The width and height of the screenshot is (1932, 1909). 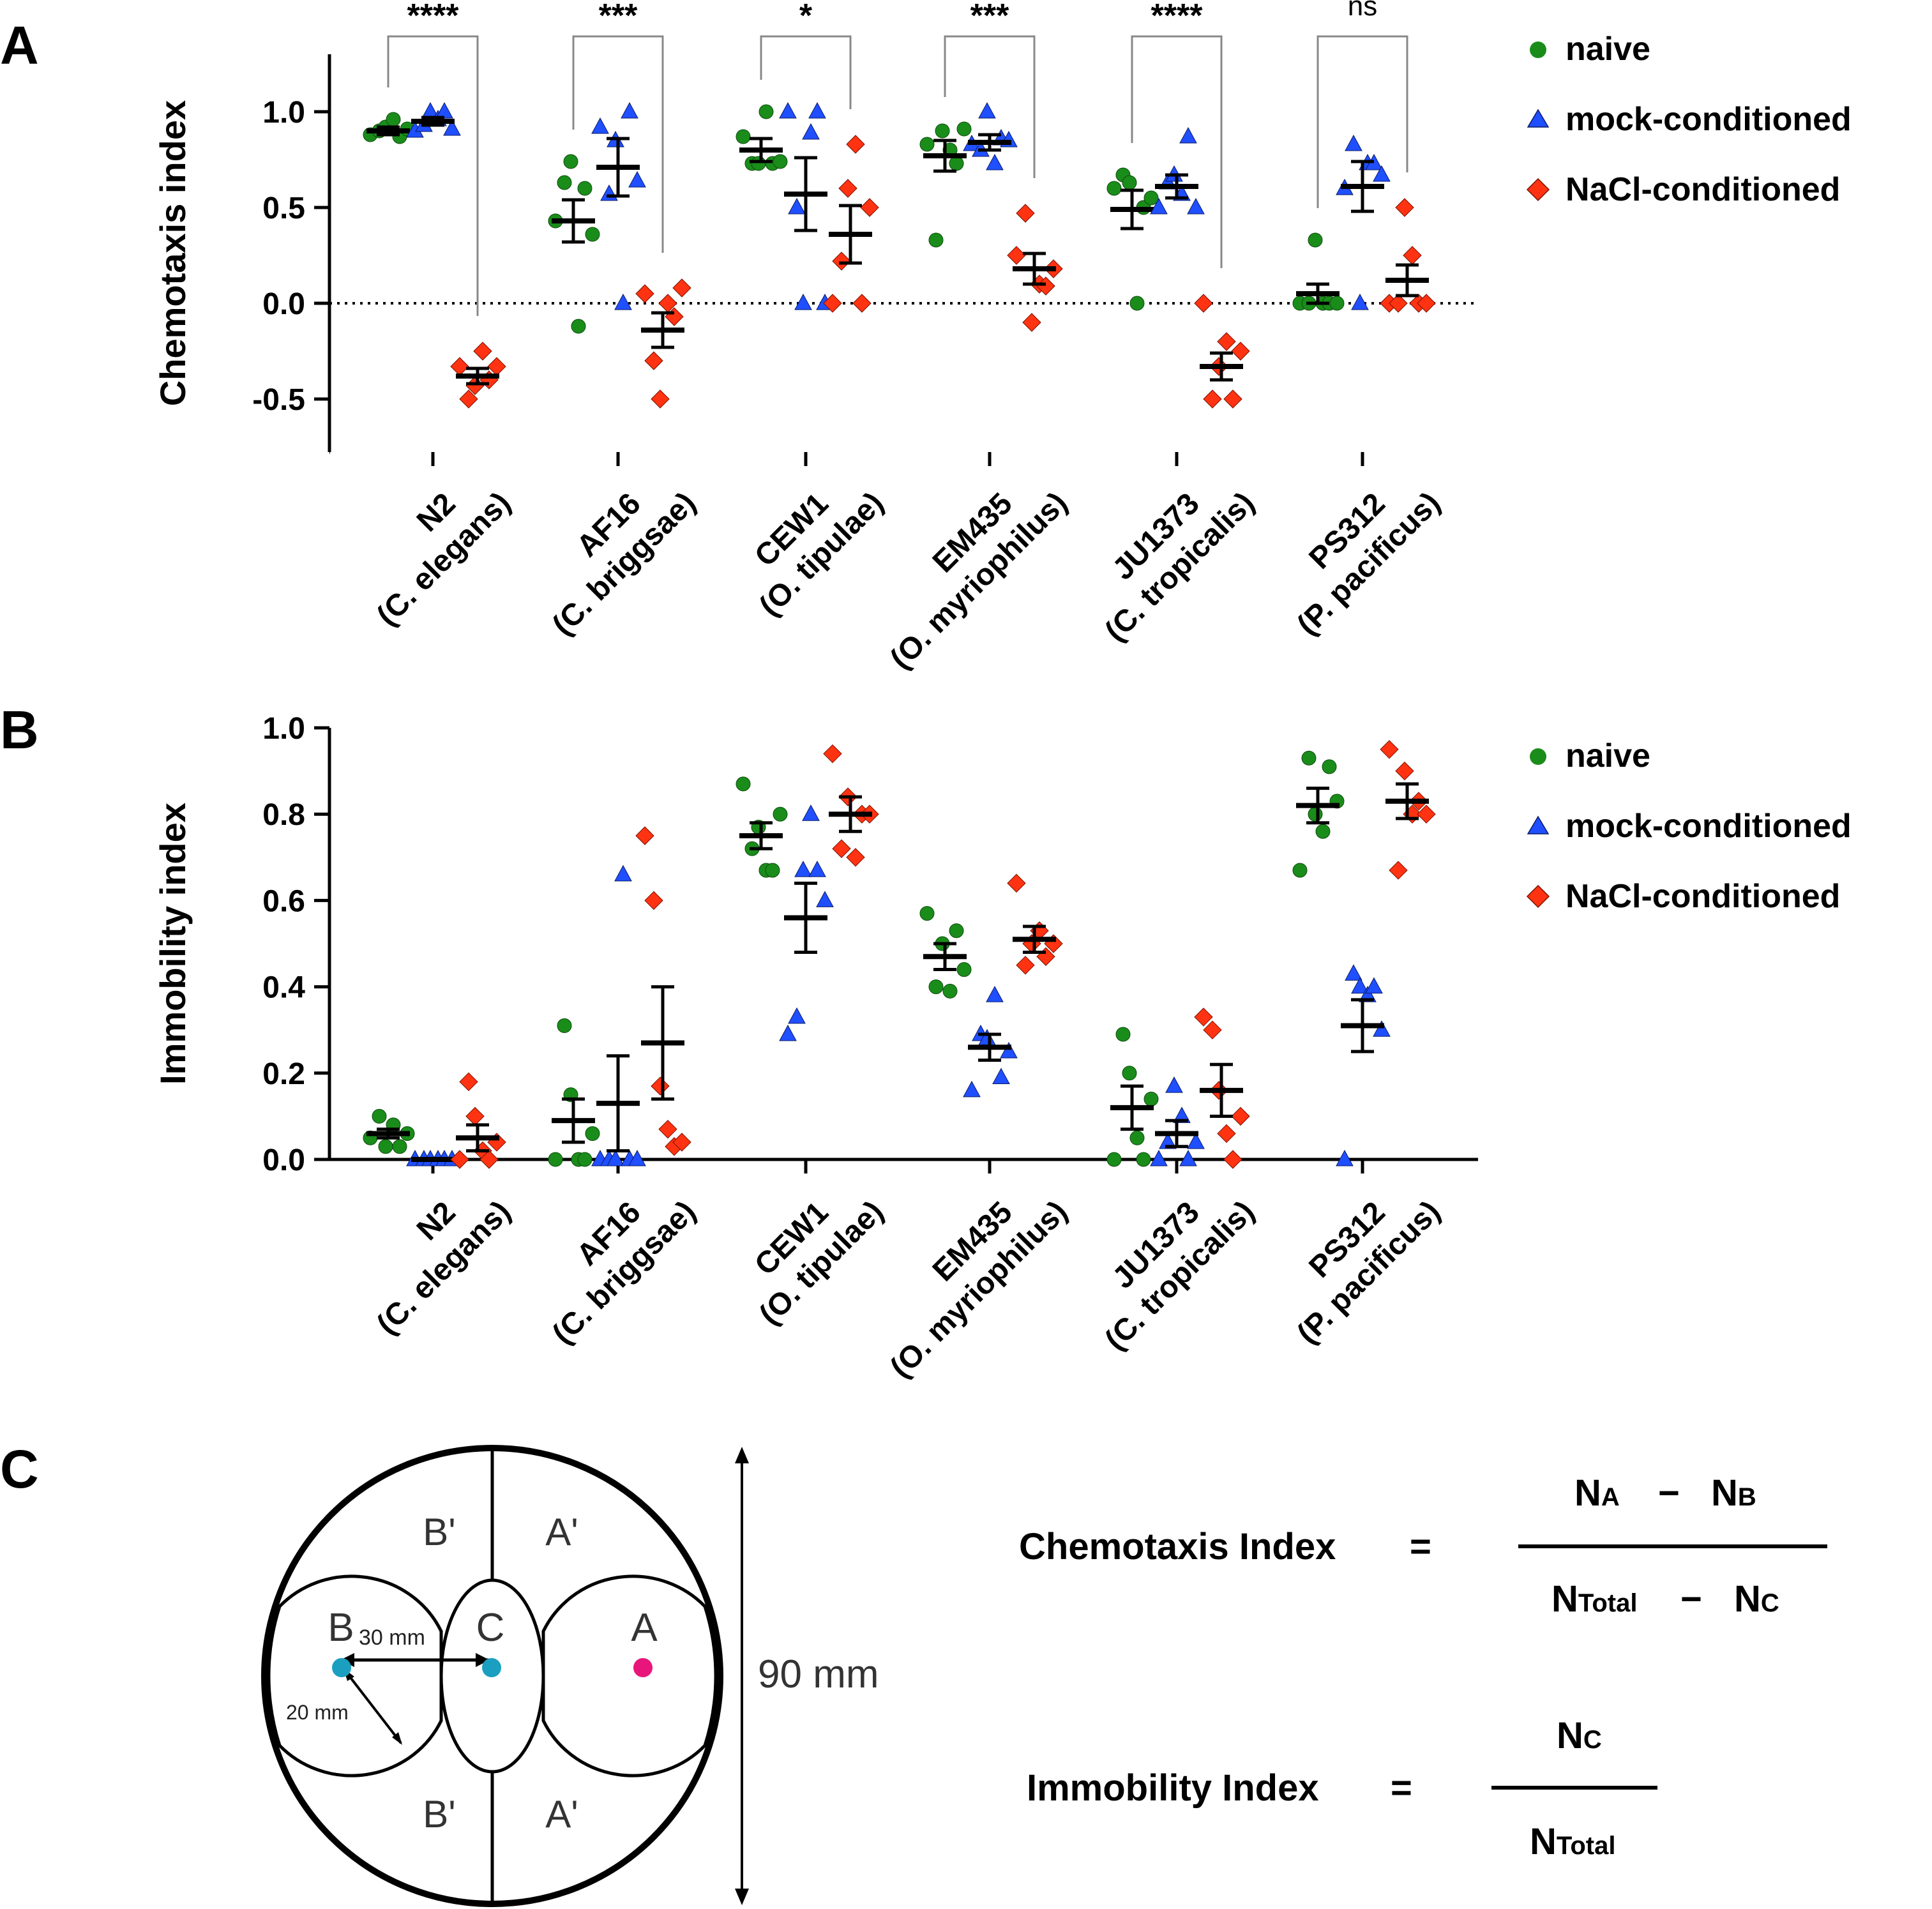 I want to click on significance-label: ns, so click(x=1362, y=11).